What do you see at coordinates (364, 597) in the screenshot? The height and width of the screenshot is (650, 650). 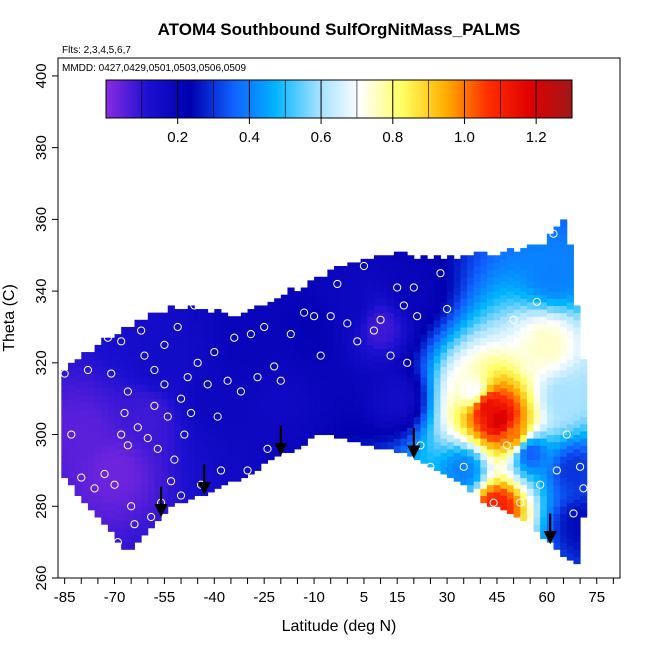 I see `x-tick-label: 5` at bounding box center [364, 597].